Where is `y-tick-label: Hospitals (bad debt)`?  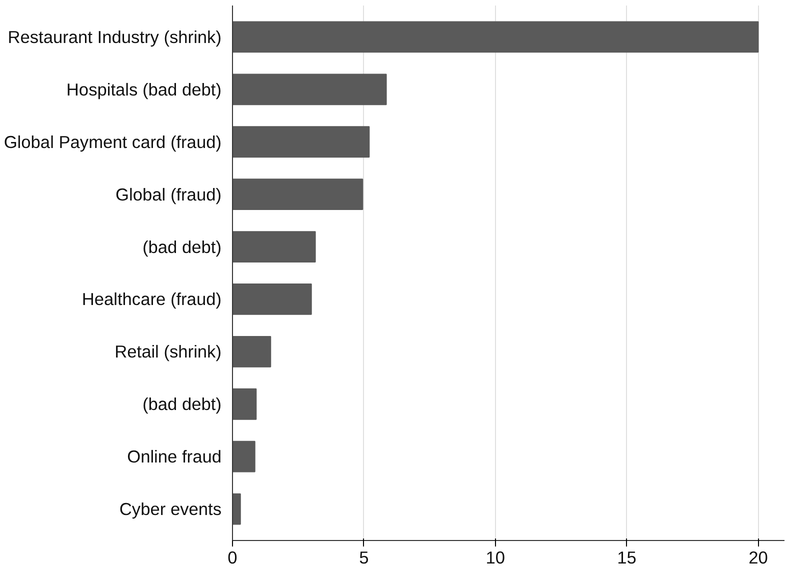
y-tick-label: Hospitals (bad debt) is located at coordinates (144, 89).